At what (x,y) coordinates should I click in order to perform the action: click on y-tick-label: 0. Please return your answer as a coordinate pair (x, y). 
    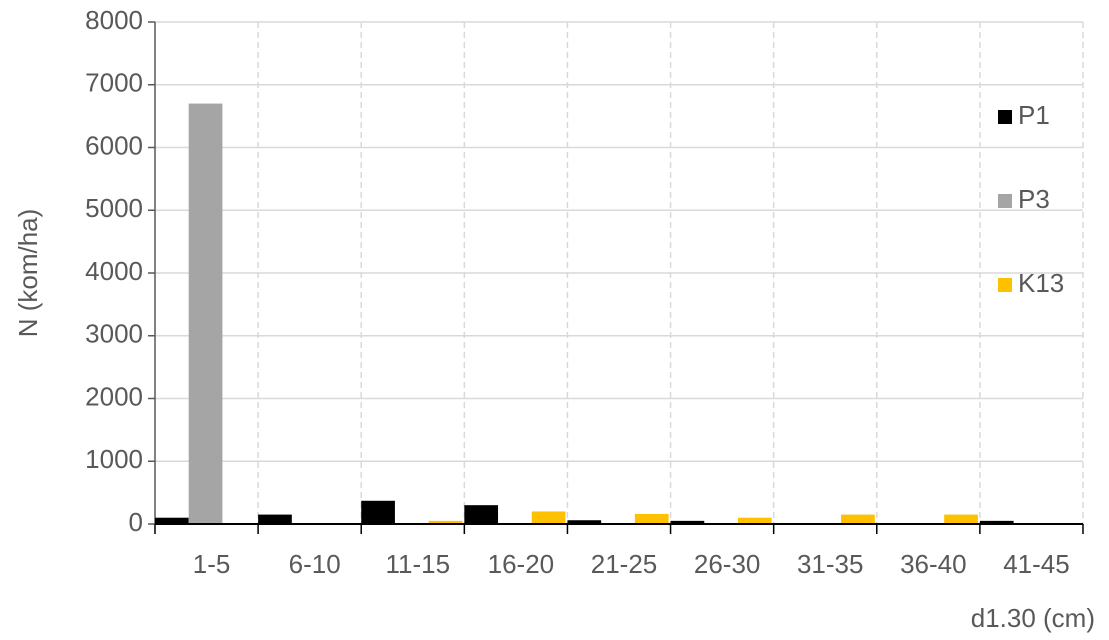
    Looking at the image, I should click on (136, 522).